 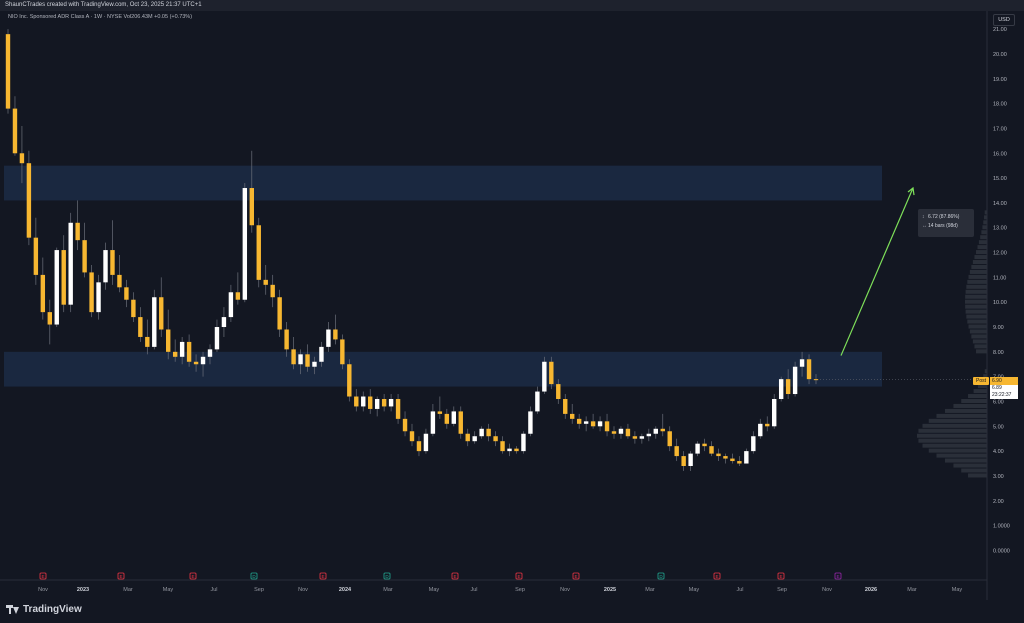 What do you see at coordinates (512, 611) in the screenshot?
I see `footer` at bounding box center [512, 611].